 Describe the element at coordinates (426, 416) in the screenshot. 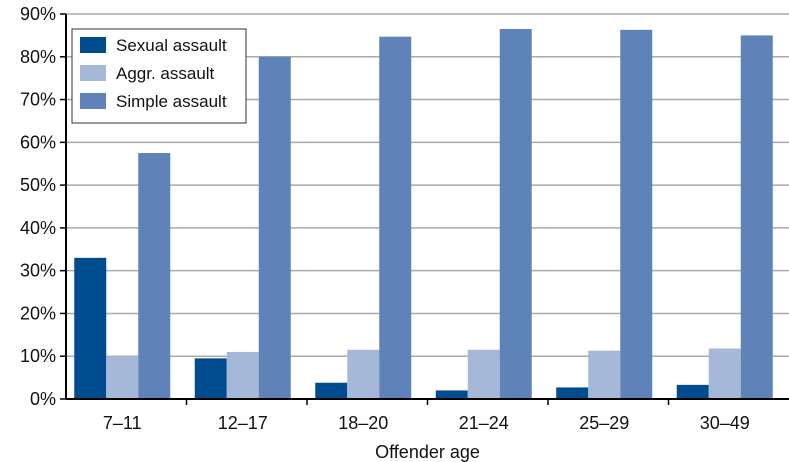

I see `x-axis-ticks: 7–11 12–17 18–20 21–24 25–29 30–49` at that location.